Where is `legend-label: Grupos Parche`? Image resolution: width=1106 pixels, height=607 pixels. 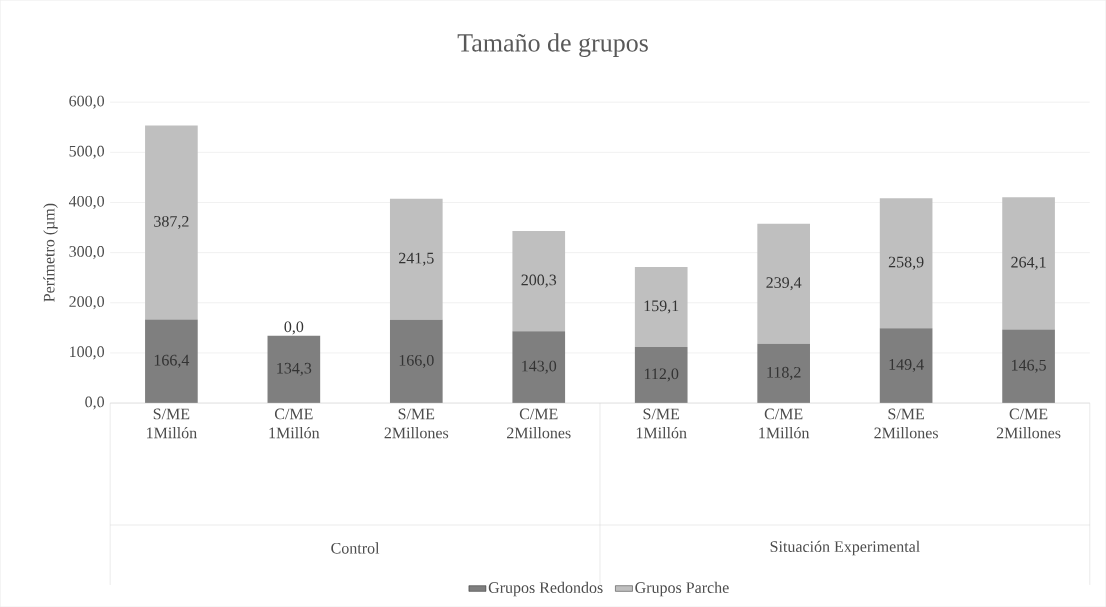
legend-label: Grupos Parche is located at coordinates (682, 589).